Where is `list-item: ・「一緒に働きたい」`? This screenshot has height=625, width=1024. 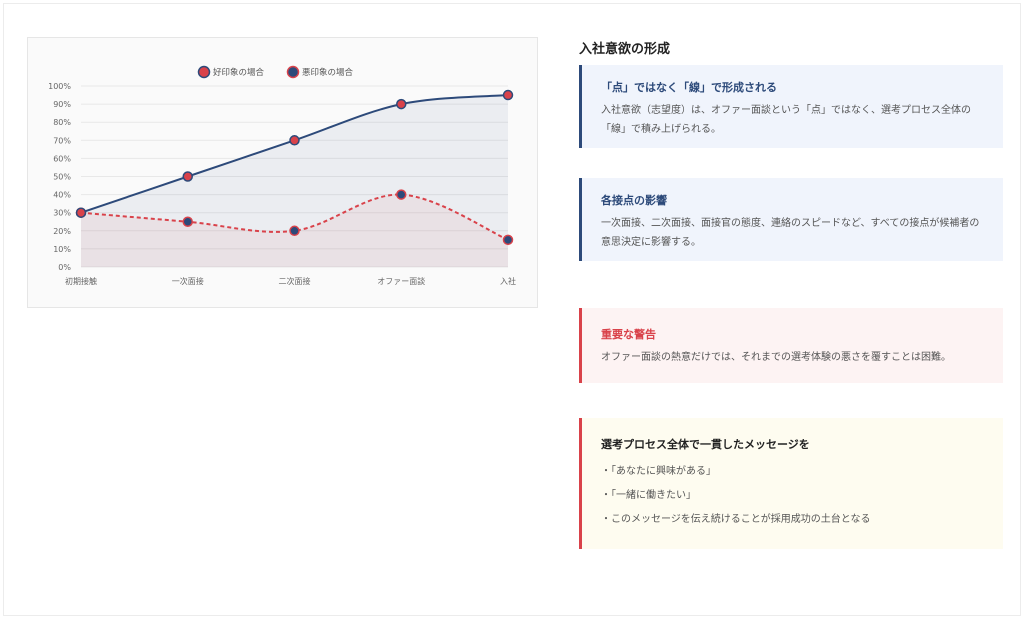
list-item: ・「一緒に働きたい」 is located at coordinates (648, 495).